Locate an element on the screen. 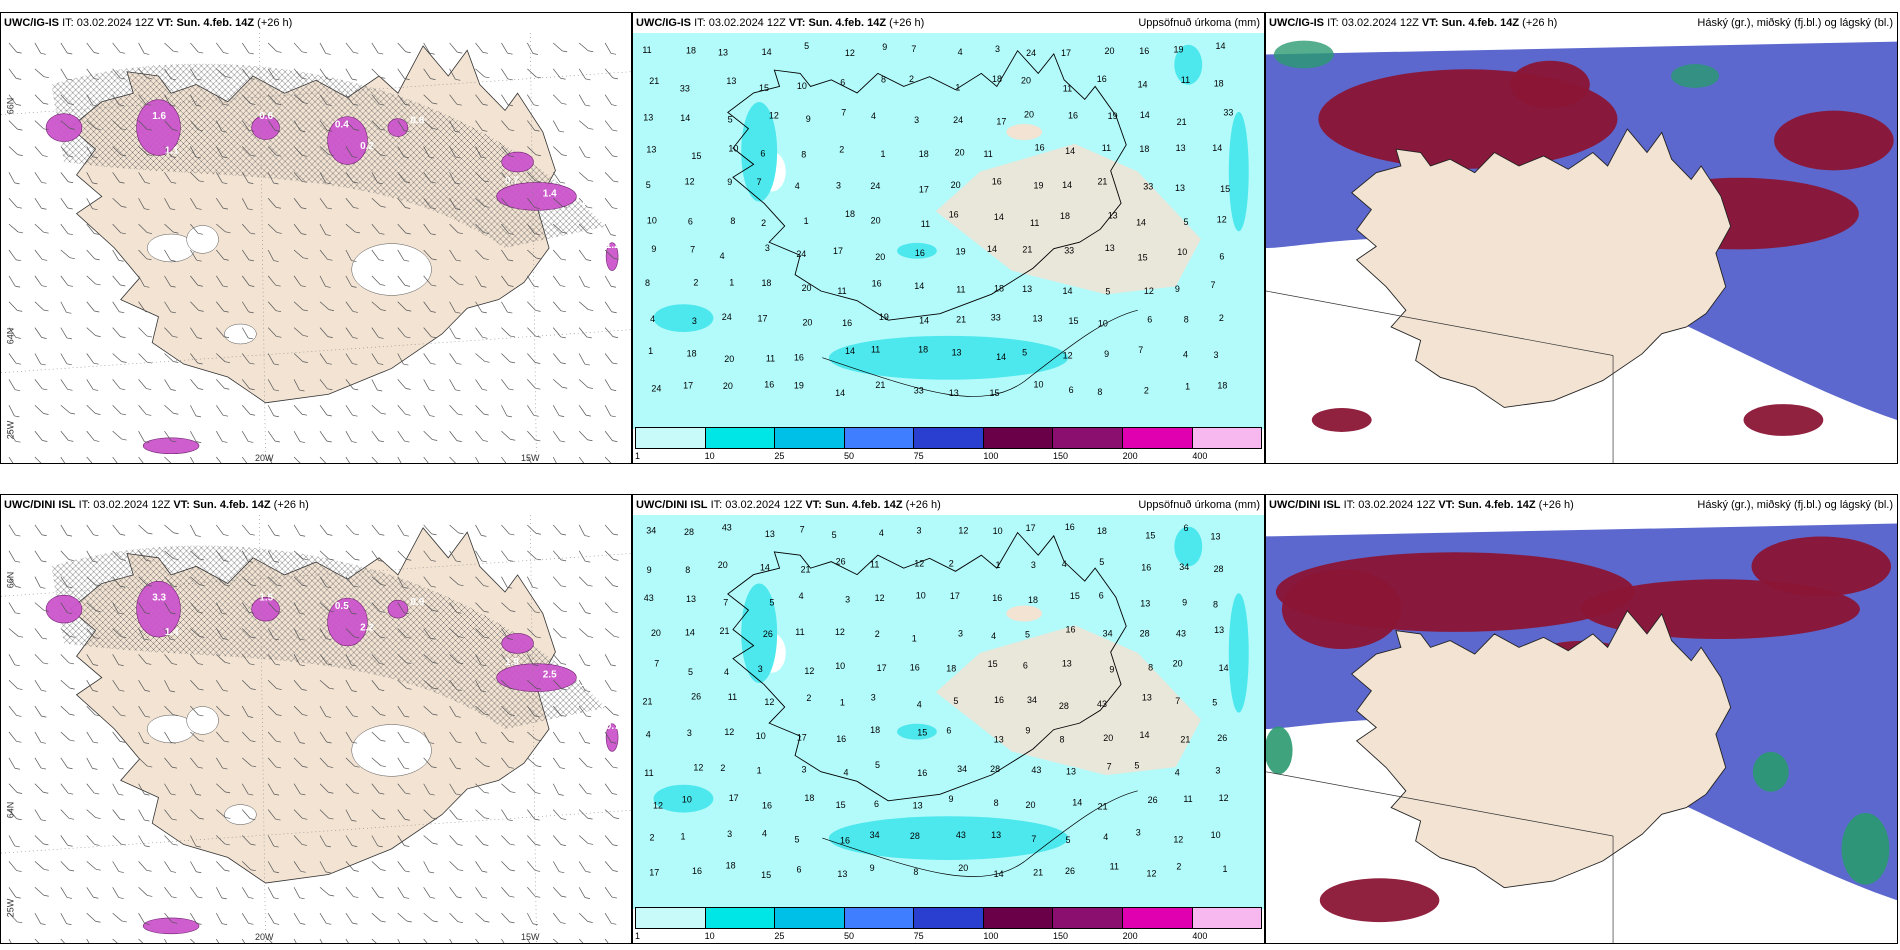 The height and width of the screenshot is (950, 1900). precip-value: 28 is located at coordinates (1219, 569).